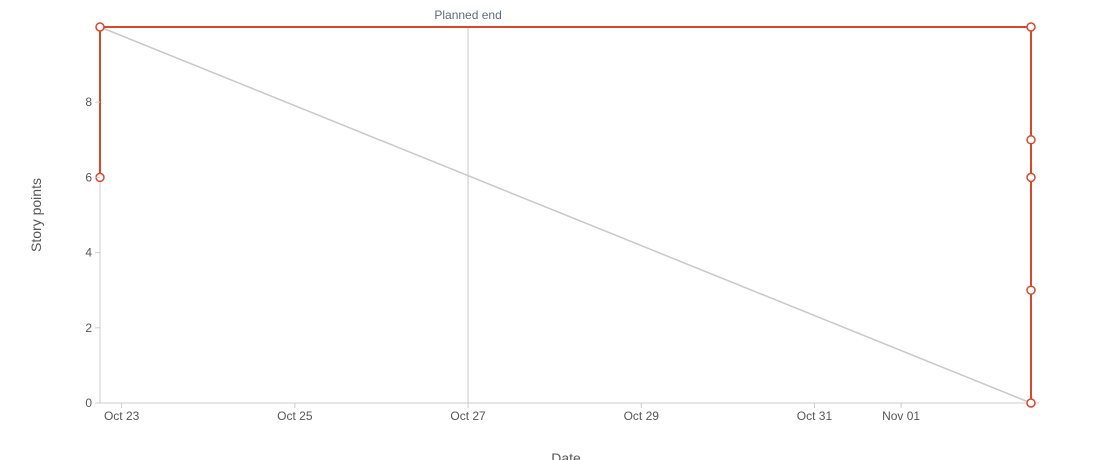 The image size is (1103, 460). What do you see at coordinates (468, 205) in the screenshot?
I see `annotation-layer: Planned end` at bounding box center [468, 205].